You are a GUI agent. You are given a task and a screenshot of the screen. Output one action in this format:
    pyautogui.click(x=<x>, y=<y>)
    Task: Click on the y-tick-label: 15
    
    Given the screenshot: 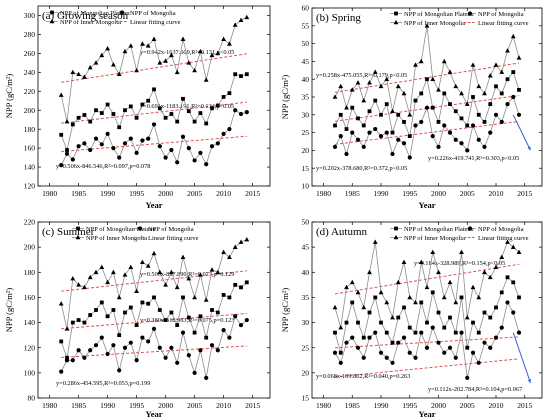 What is the action you would take?
    pyautogui.click(x=306, y=398)
    